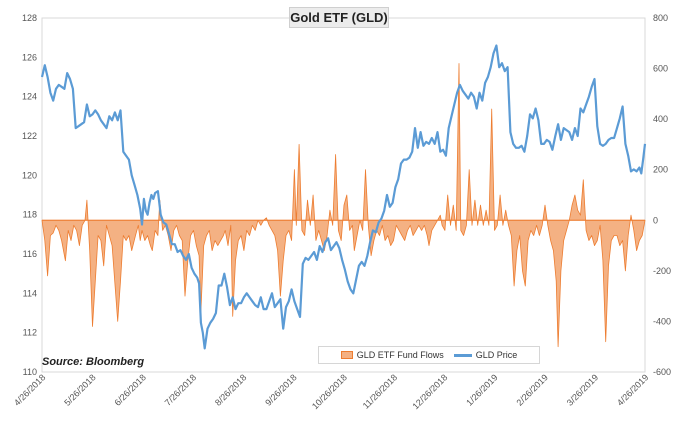  I want to click on chart-title: Gold ETF (GLD), so click(339, 17).